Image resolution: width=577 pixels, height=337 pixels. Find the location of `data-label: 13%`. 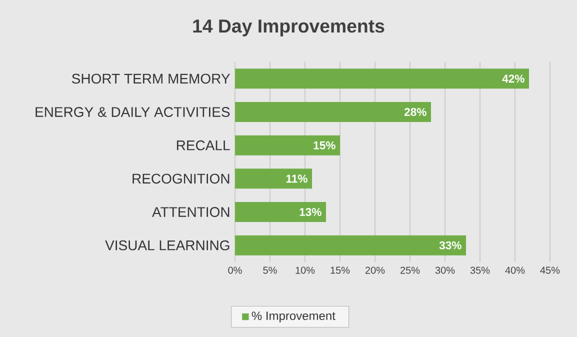

data-label: 13% is located at coordinates (311, 212).